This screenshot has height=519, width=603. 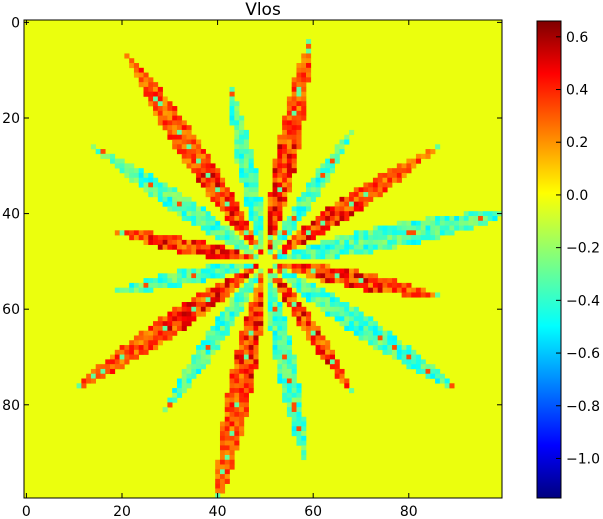 I want to click on x-tick-label: 60, so click(x=313, y=511).